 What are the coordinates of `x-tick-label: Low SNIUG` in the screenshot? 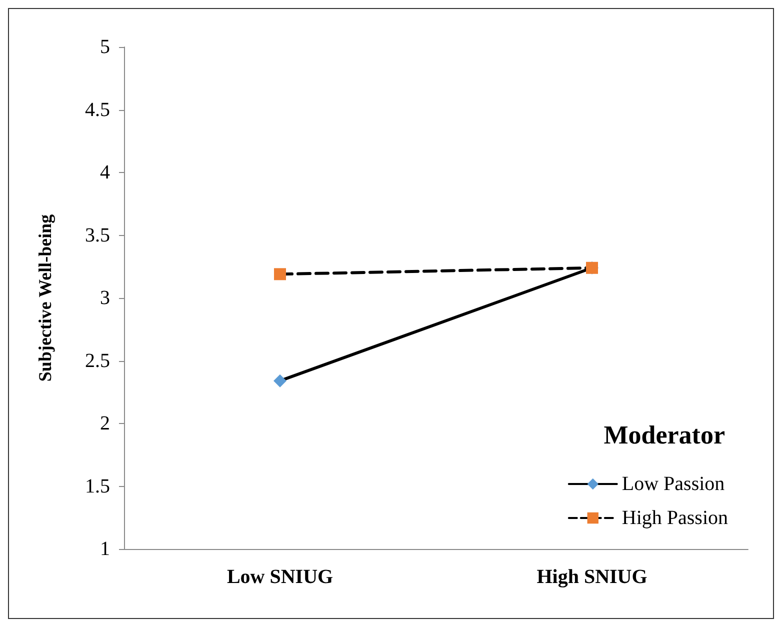 It's located at (280, 577).